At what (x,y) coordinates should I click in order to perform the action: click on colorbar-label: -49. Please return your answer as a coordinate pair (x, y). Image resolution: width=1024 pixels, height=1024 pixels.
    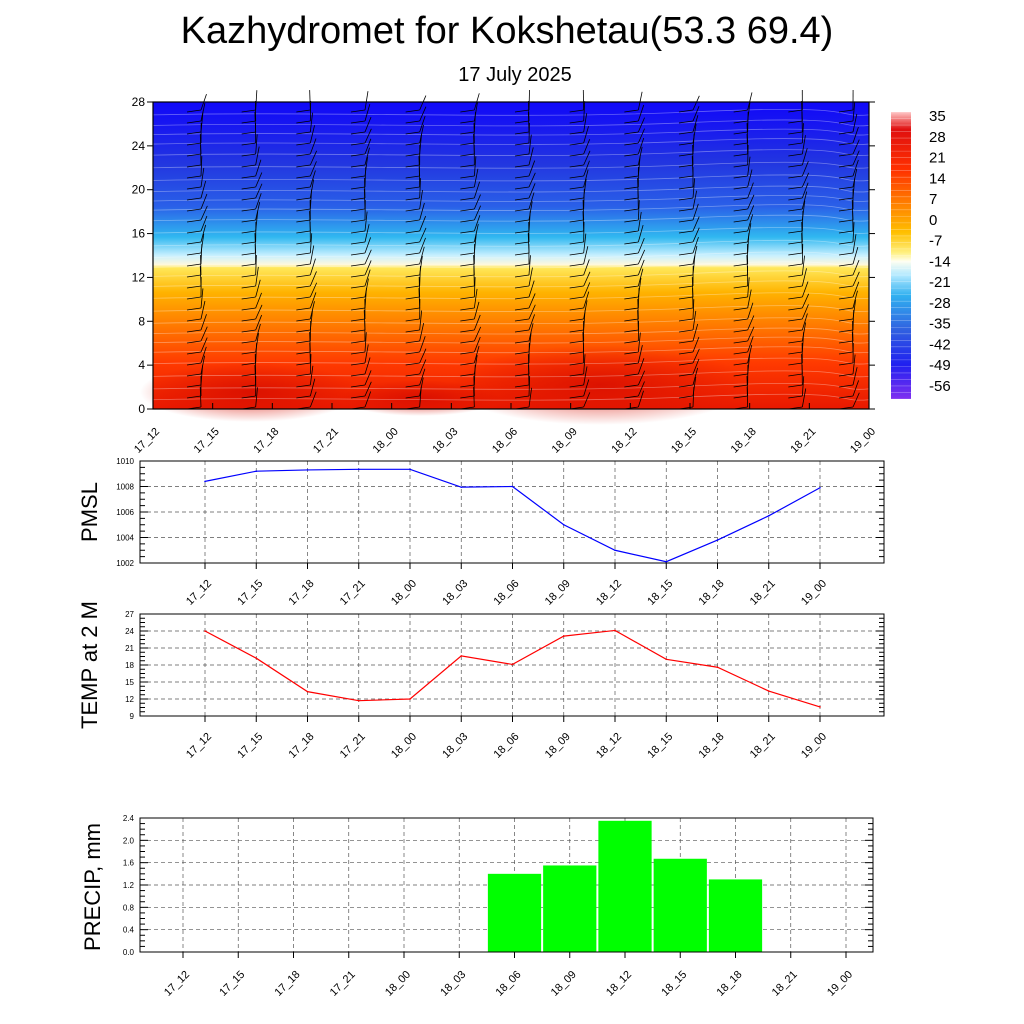
    Looking at the image, I should click on (940, 365).